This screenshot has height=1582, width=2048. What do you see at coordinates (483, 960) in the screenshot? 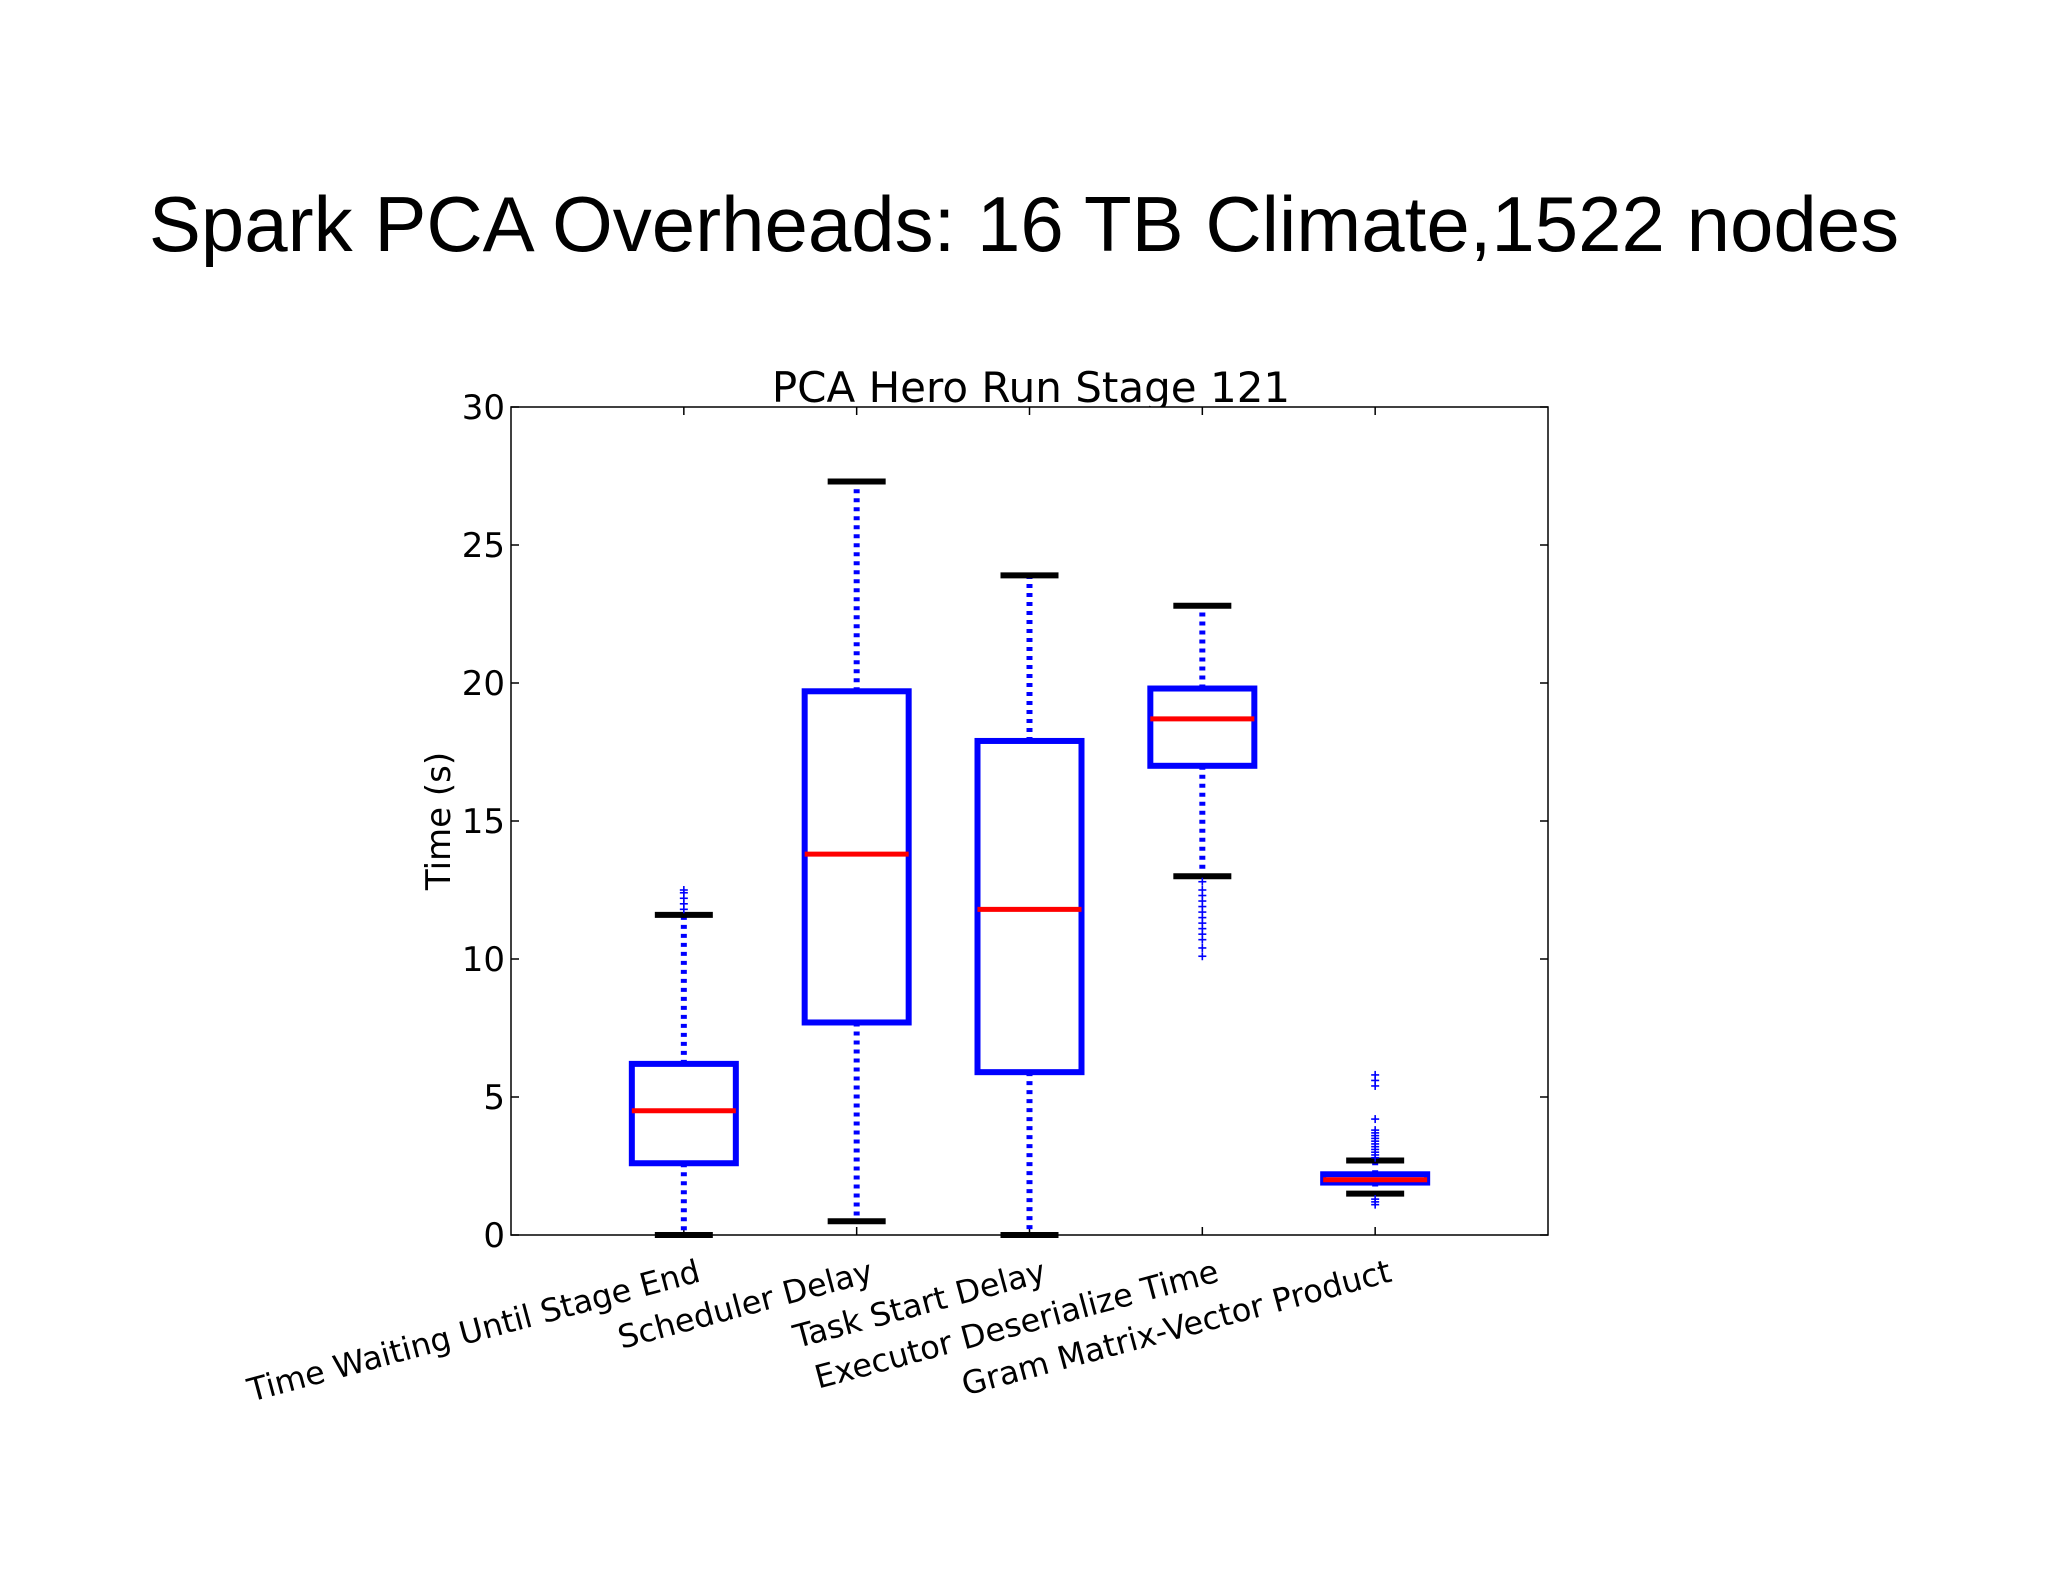
I see `y-tick-label: 10` at bounding box center [483, 960].